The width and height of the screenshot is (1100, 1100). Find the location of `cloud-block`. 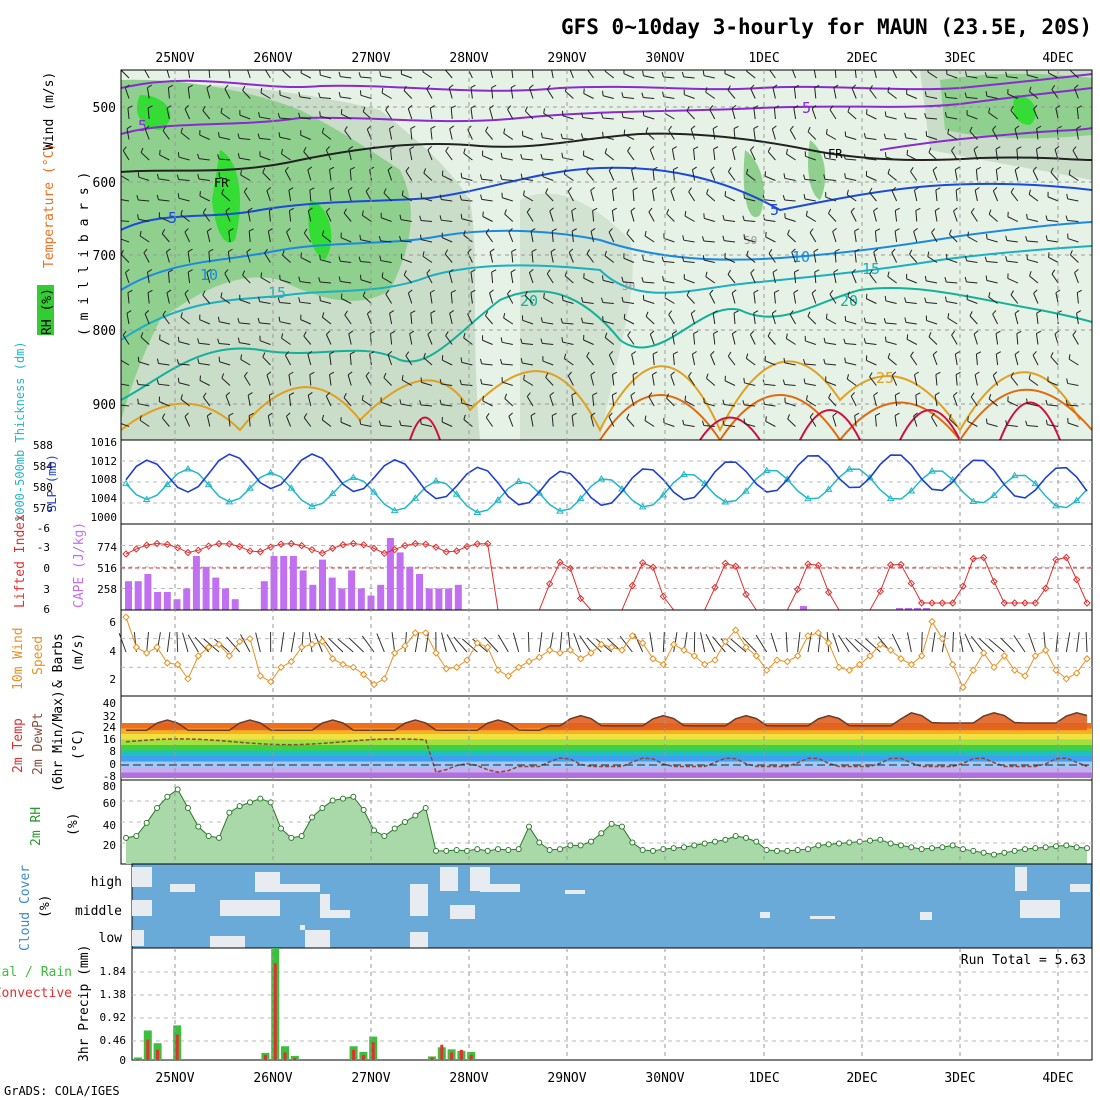

cloud-block is located at coordinates (142, 877).